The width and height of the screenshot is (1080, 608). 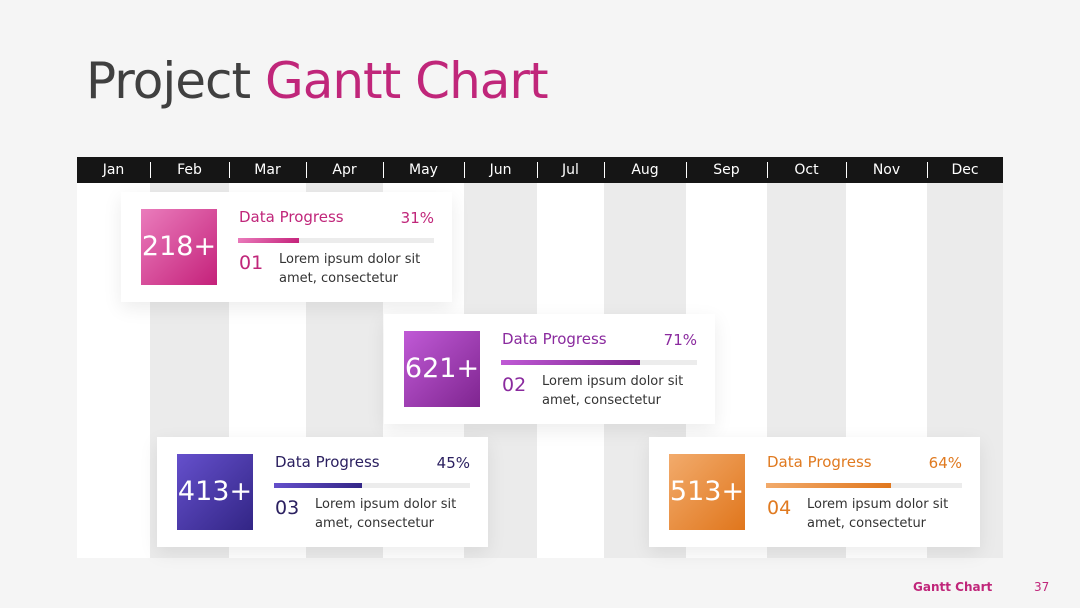 I want to click on month-label: Apr, so click(x=344, y=170).